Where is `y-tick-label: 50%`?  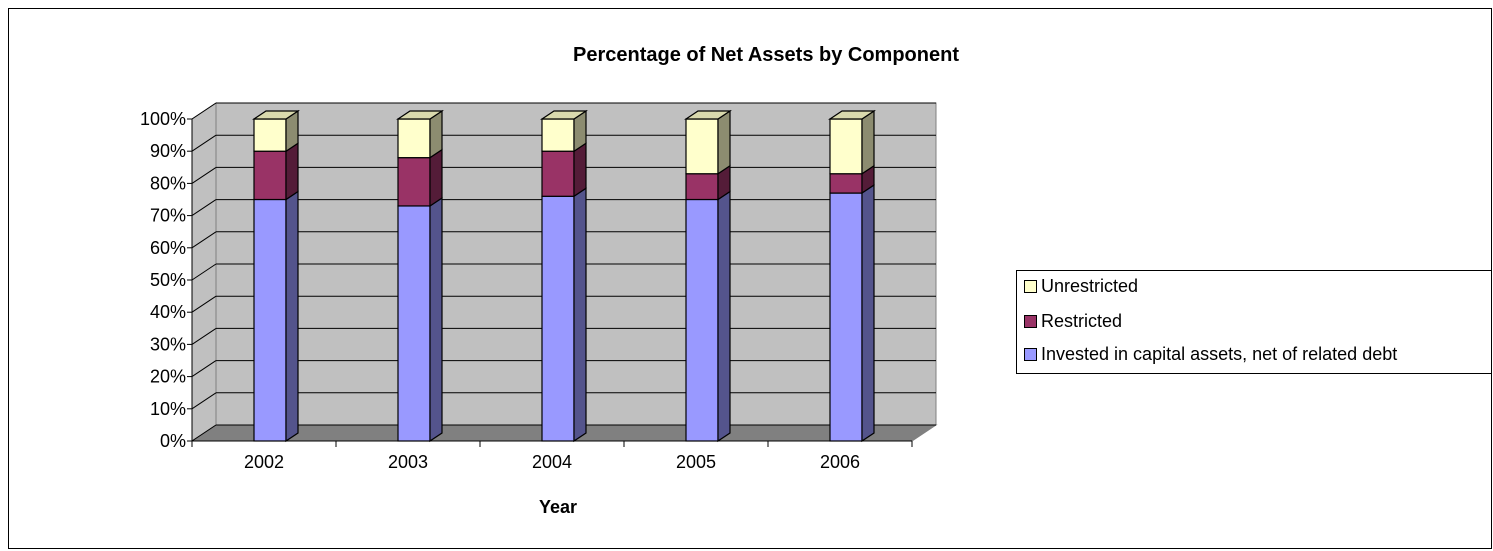
y-tick-label: 50% is located at coordinates (168, 280).